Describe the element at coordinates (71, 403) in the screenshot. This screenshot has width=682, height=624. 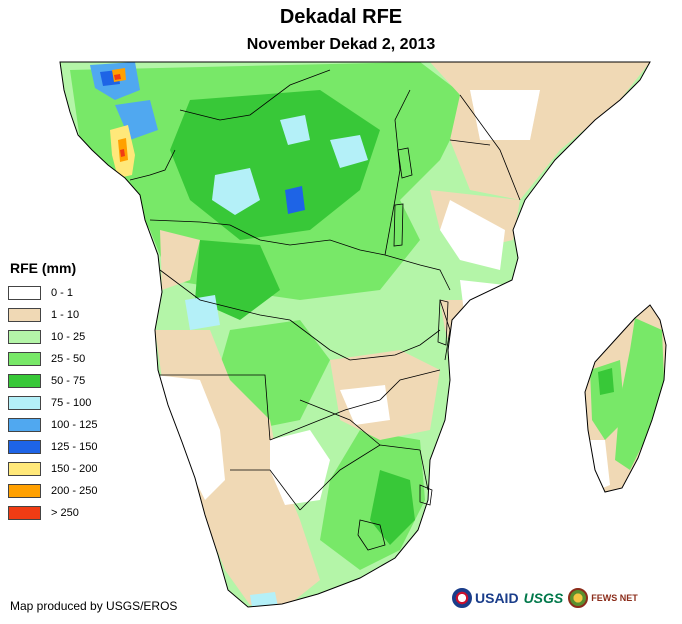
I see `legend-label: 75 - 100` at that location.